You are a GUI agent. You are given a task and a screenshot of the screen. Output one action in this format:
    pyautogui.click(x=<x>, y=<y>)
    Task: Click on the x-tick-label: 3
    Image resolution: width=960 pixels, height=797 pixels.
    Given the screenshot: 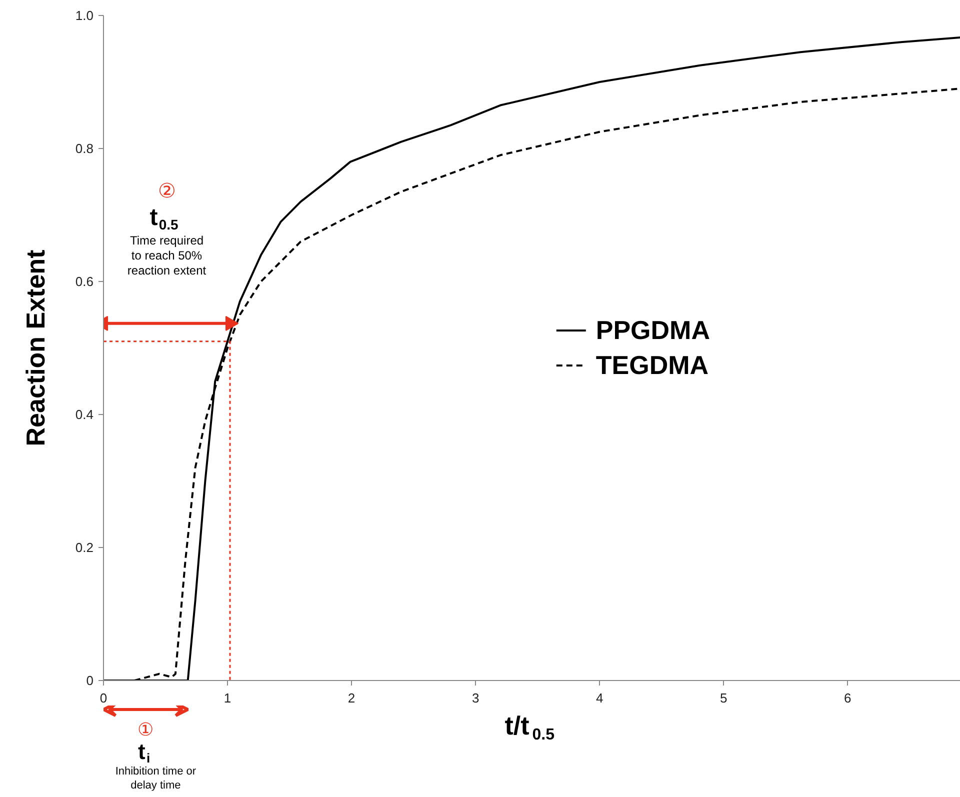 What is the action you would take?
    pyautogui.click(x=476, y=698)
    